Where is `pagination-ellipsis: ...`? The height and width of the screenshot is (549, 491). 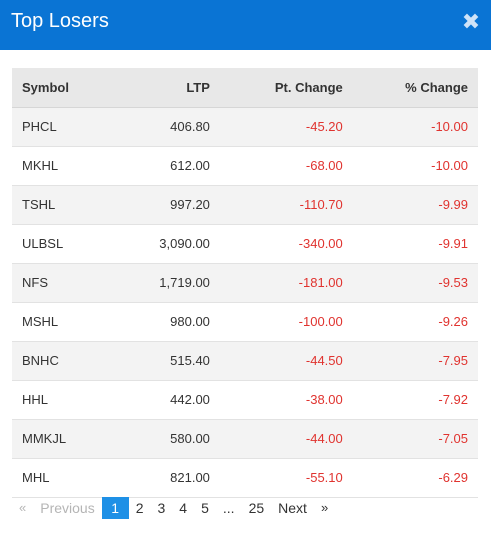
pagination-ellipsis: ... is located at coordinates (228, 508).